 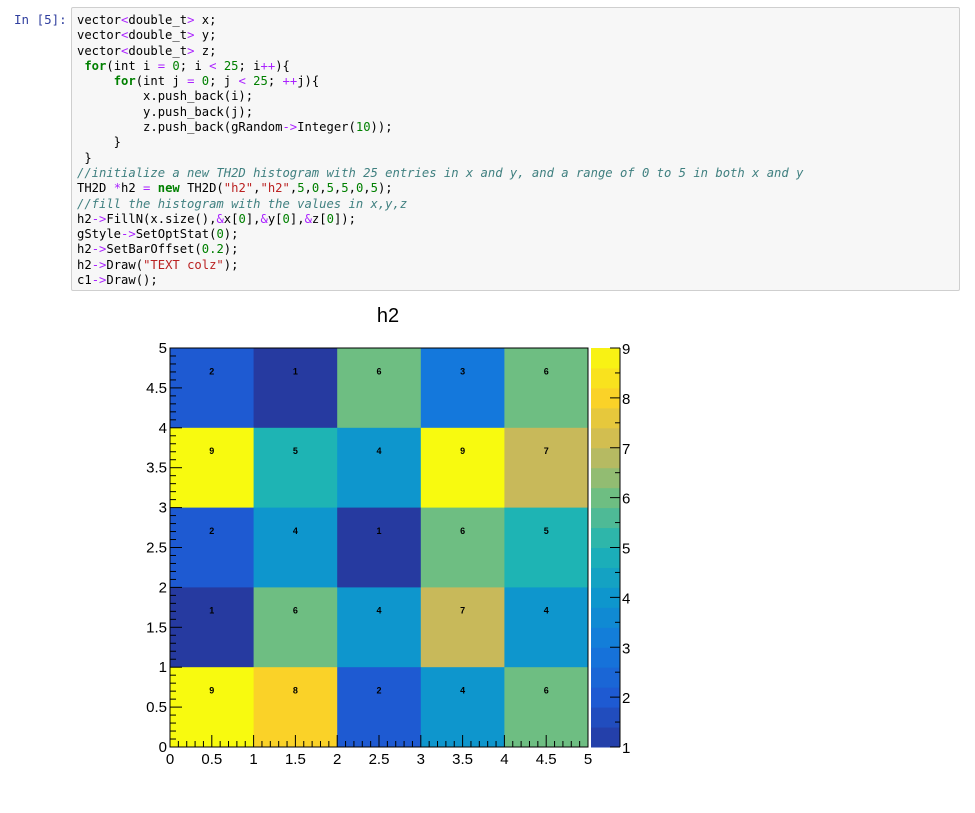 What do you see at coordinates (163, 667) in the screenshot?
I see `y-tick-label: 1` at bounding box center [163, 667].